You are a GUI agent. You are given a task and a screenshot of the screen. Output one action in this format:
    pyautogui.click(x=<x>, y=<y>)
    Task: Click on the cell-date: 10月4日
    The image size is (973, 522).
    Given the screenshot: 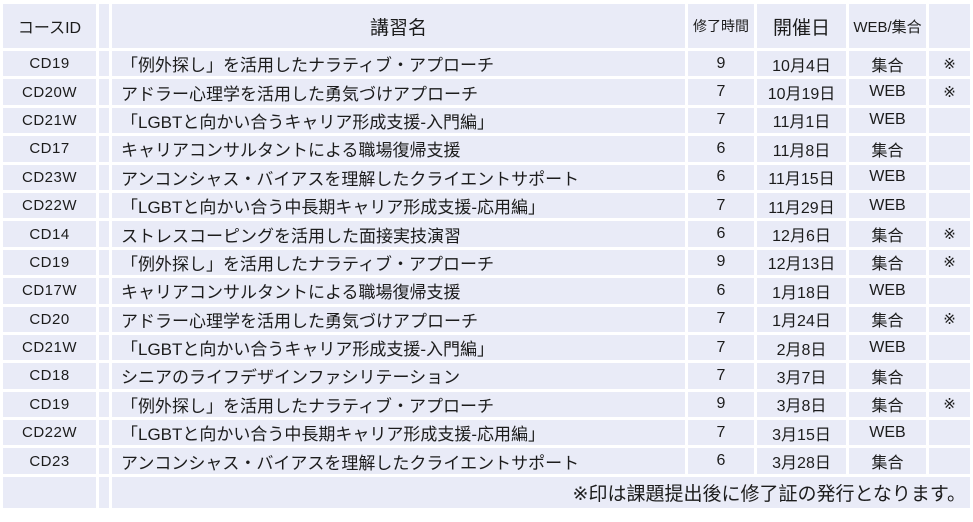 What is the action you would take?
    pyautogui.click(x=801, y=64)
    